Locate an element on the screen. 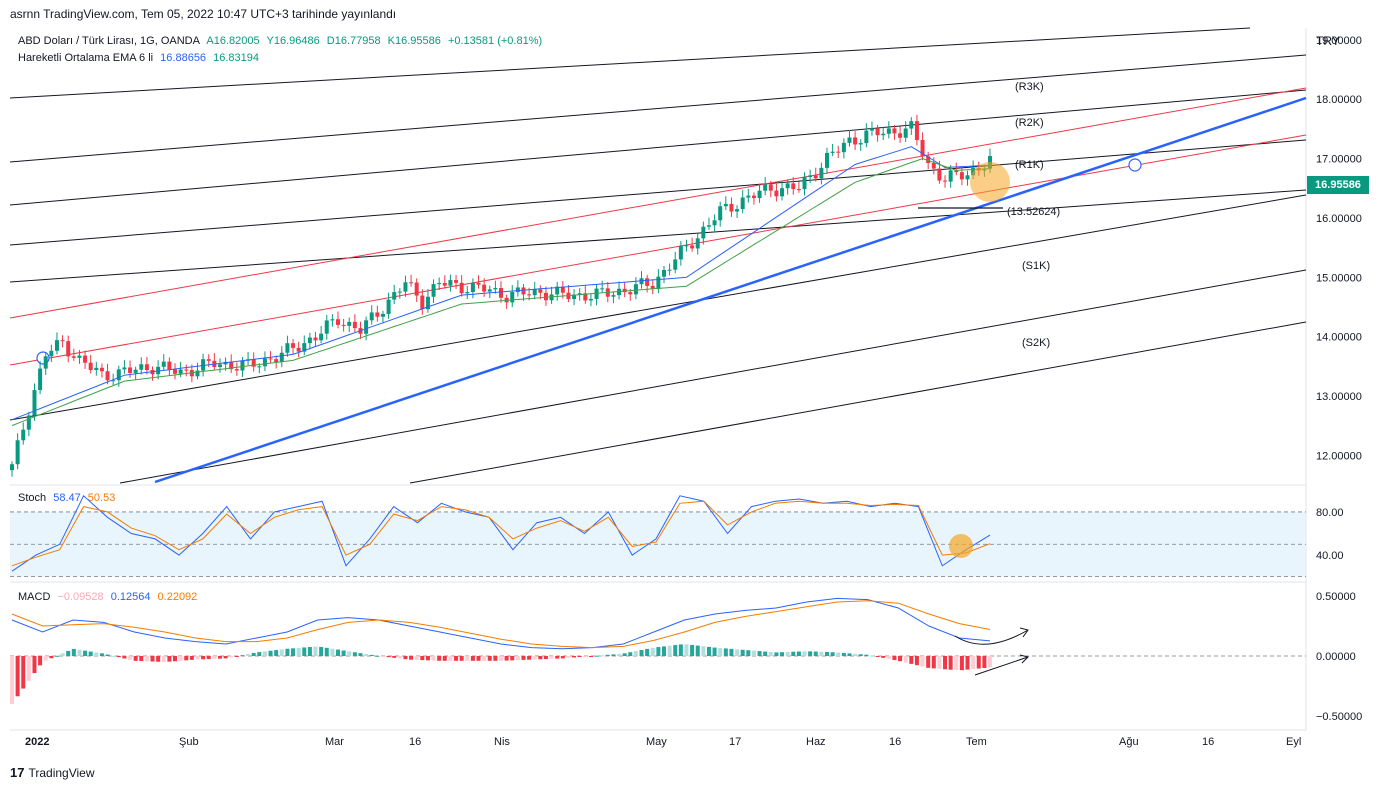 This screenshot has height=791, width=1386. price-tick-label: 12.00000 is located at coordinates (1339, 456).